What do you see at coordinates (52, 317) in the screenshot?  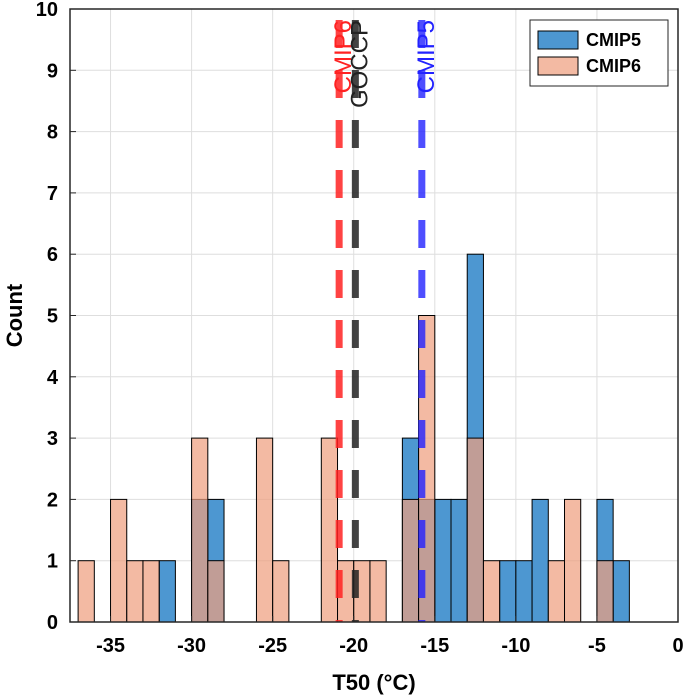 I see `y-tick-label: 5` at bounding box center [52, 317].